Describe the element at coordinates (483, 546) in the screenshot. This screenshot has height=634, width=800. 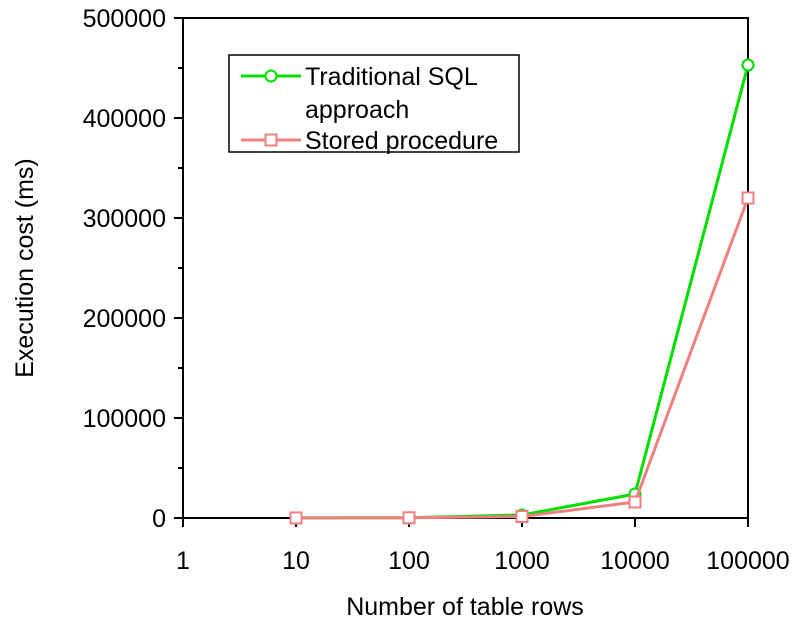
I see `x-axis: 1 10 100 1000 10000 100000` at that location.